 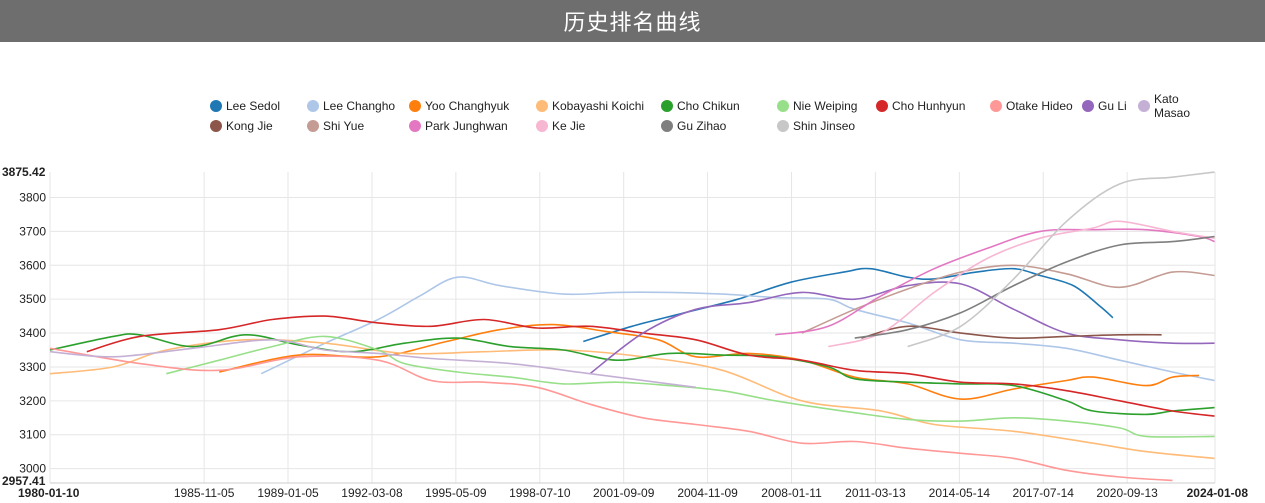 What do you see at coordinates (32, 231) in the screenshot?
I see `y-tick-label: 3700` at bounding box center [32, 231].